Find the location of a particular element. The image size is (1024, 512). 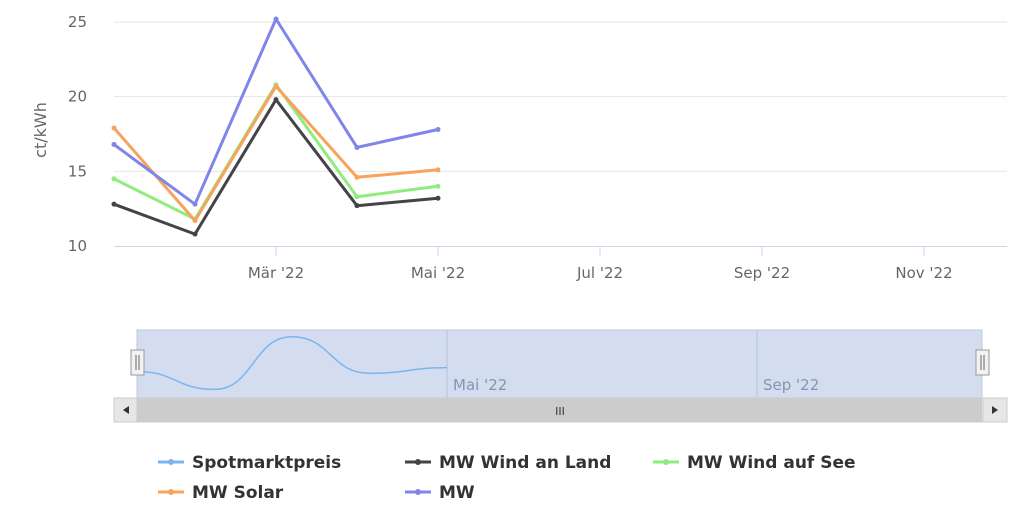

legend-item-mw-wind-an-land: MW Wind an Land is located at coordinates (508, 463).